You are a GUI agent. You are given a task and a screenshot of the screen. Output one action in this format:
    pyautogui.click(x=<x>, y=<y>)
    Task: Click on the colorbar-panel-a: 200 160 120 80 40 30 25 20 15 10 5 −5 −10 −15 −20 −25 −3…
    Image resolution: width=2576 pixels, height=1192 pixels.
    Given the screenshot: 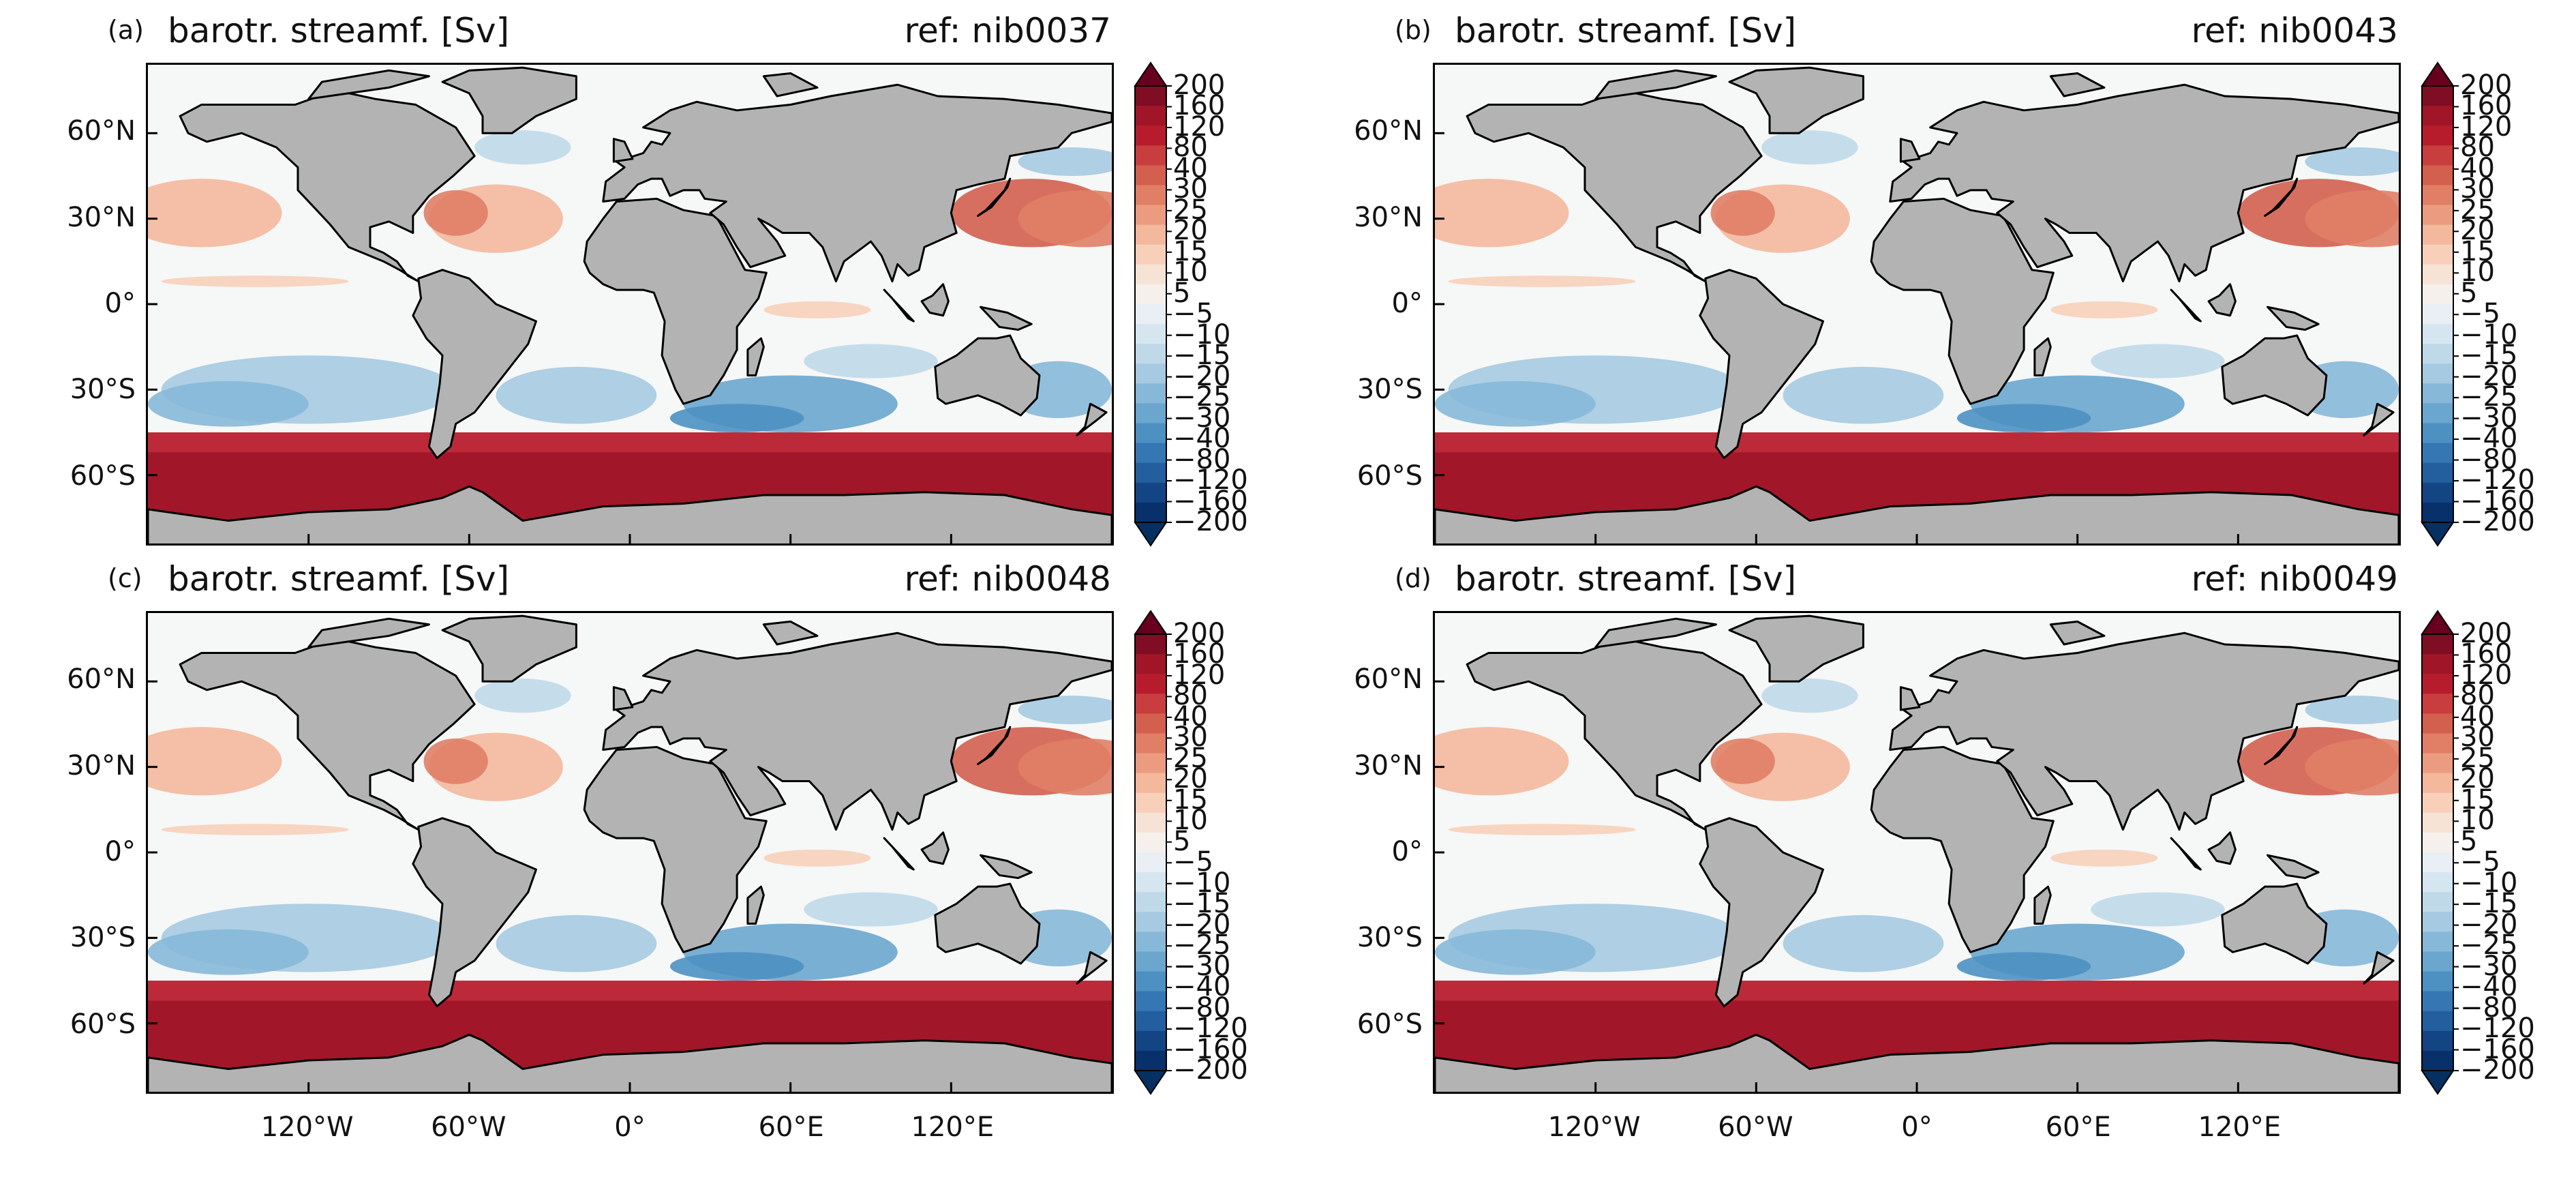 What is the action you would take?
    pyautogui.click(x=1236, y=304)
    